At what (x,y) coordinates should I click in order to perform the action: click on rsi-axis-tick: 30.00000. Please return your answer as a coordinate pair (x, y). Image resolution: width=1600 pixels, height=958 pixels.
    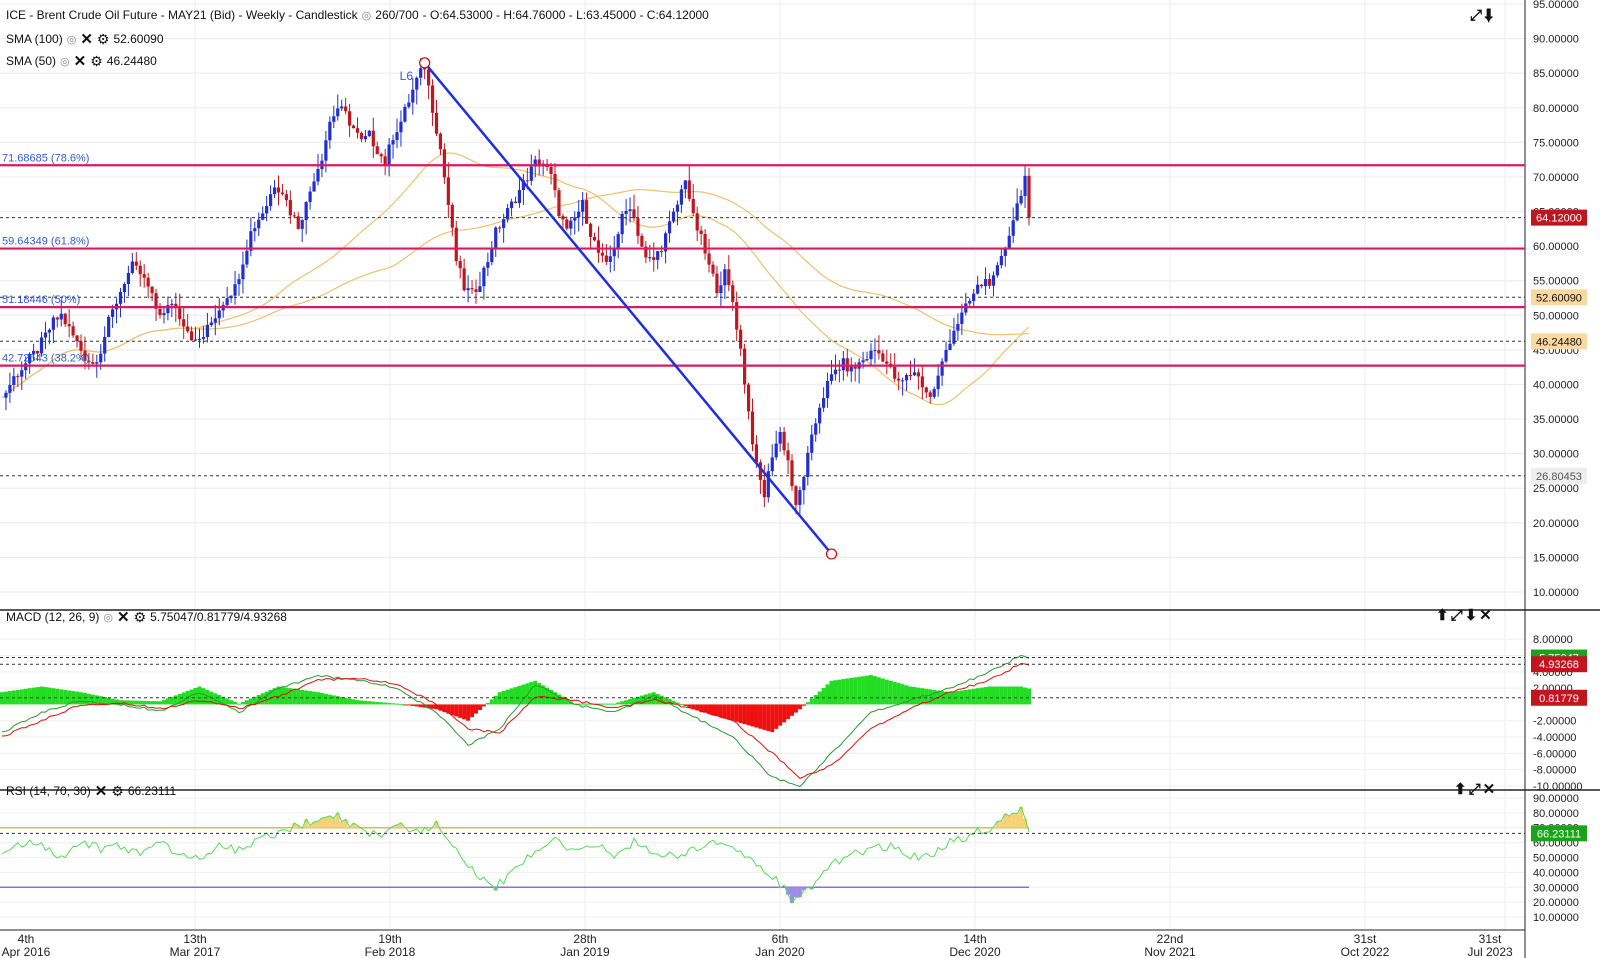
    Looking at the image, I should click on (1556, 888).